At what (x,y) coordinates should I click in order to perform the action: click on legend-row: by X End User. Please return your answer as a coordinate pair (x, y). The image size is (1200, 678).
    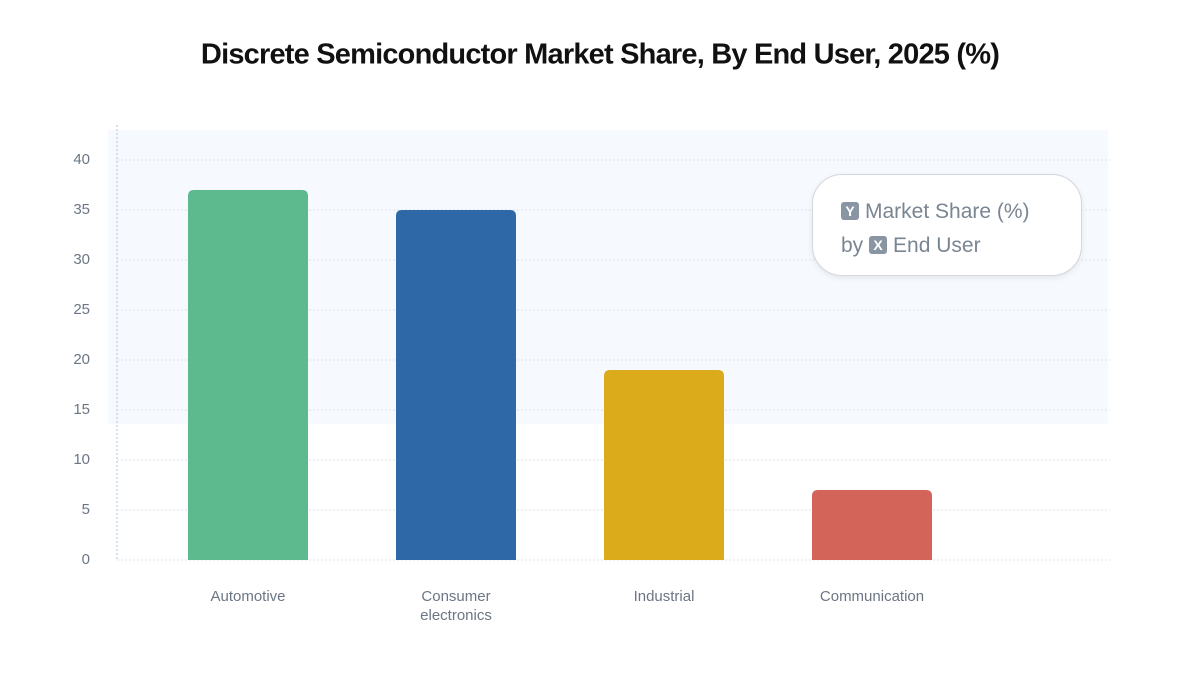
    Looking at the image, I should click on (947, 246).